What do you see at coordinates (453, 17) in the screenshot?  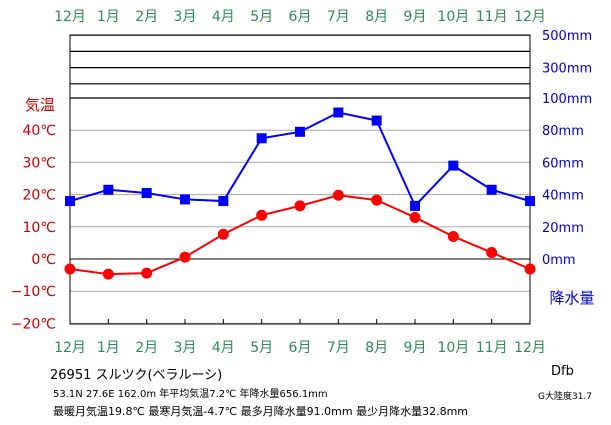 I see `month-label-top: 10月` at bounding box center [453, 17].